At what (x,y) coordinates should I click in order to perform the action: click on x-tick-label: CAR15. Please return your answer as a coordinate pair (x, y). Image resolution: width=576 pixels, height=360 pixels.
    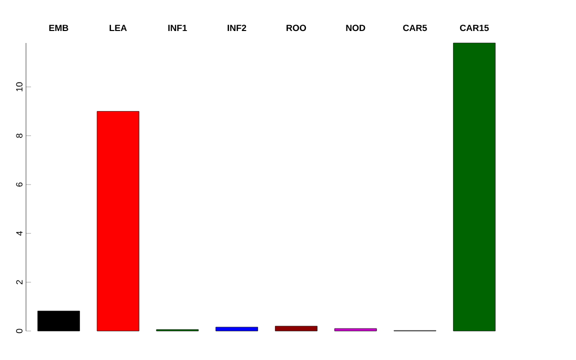
    Looking at the image, I should click on (474, 28).